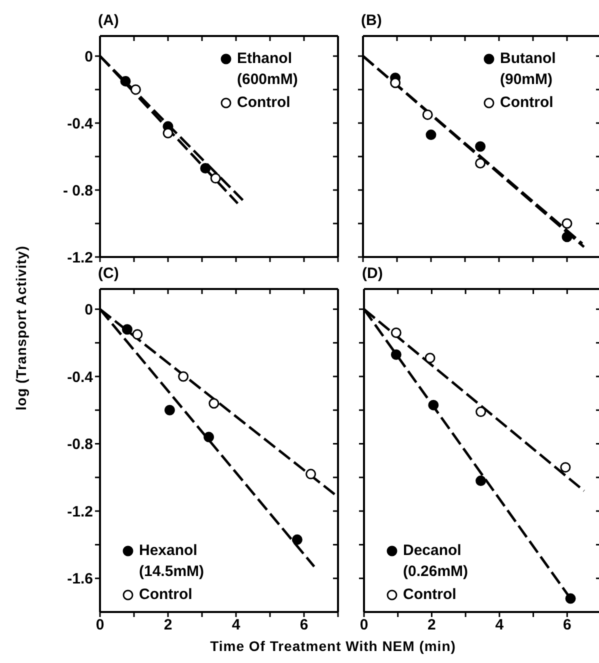  What do you see at coordinates (436, 561) in the screenshot?
I see `legend-label: Decanol (0.26mM)` at bounding box center [436, 561].